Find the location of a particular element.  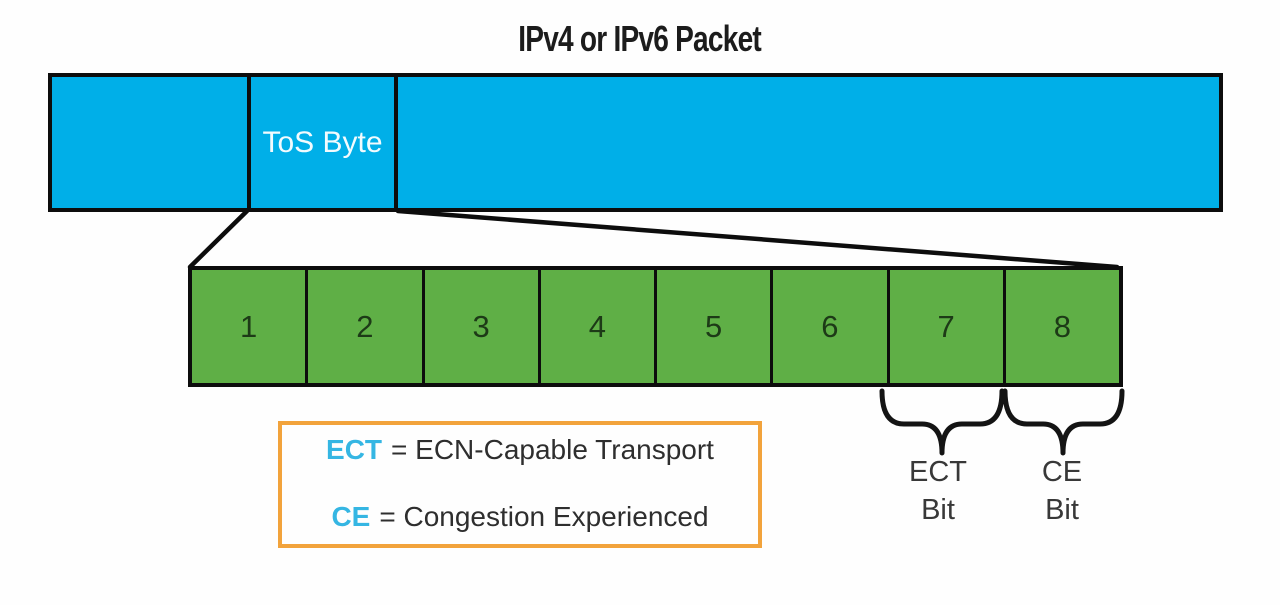

bit-cell-1: 1 is located at coordinates (250, 326).